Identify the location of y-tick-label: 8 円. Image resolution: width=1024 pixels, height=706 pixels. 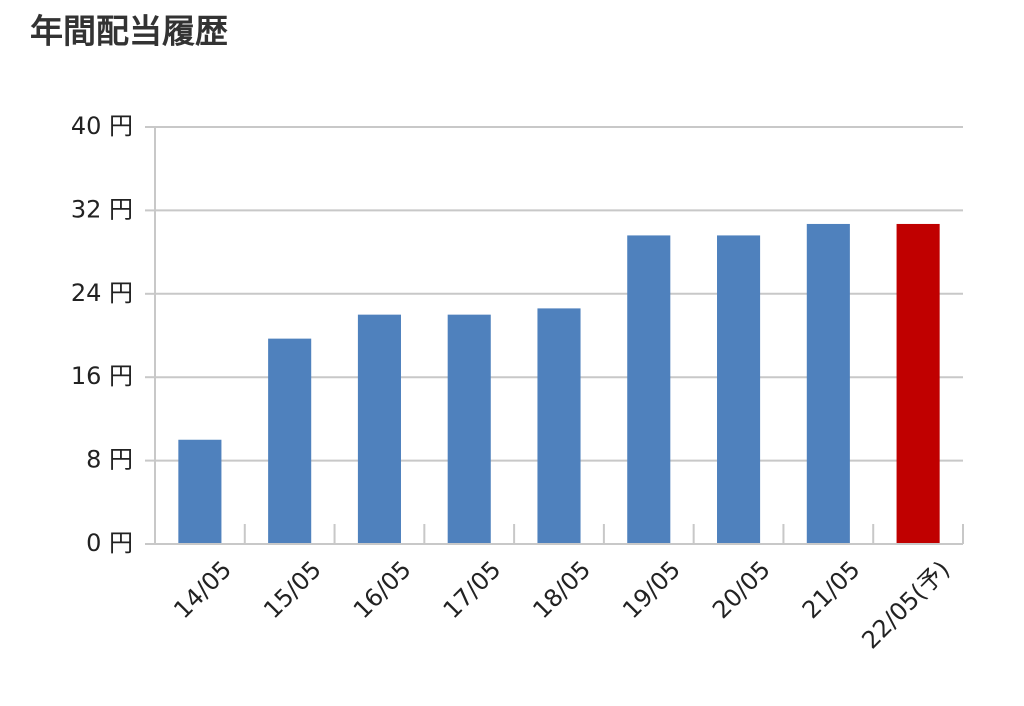
(109, 460).